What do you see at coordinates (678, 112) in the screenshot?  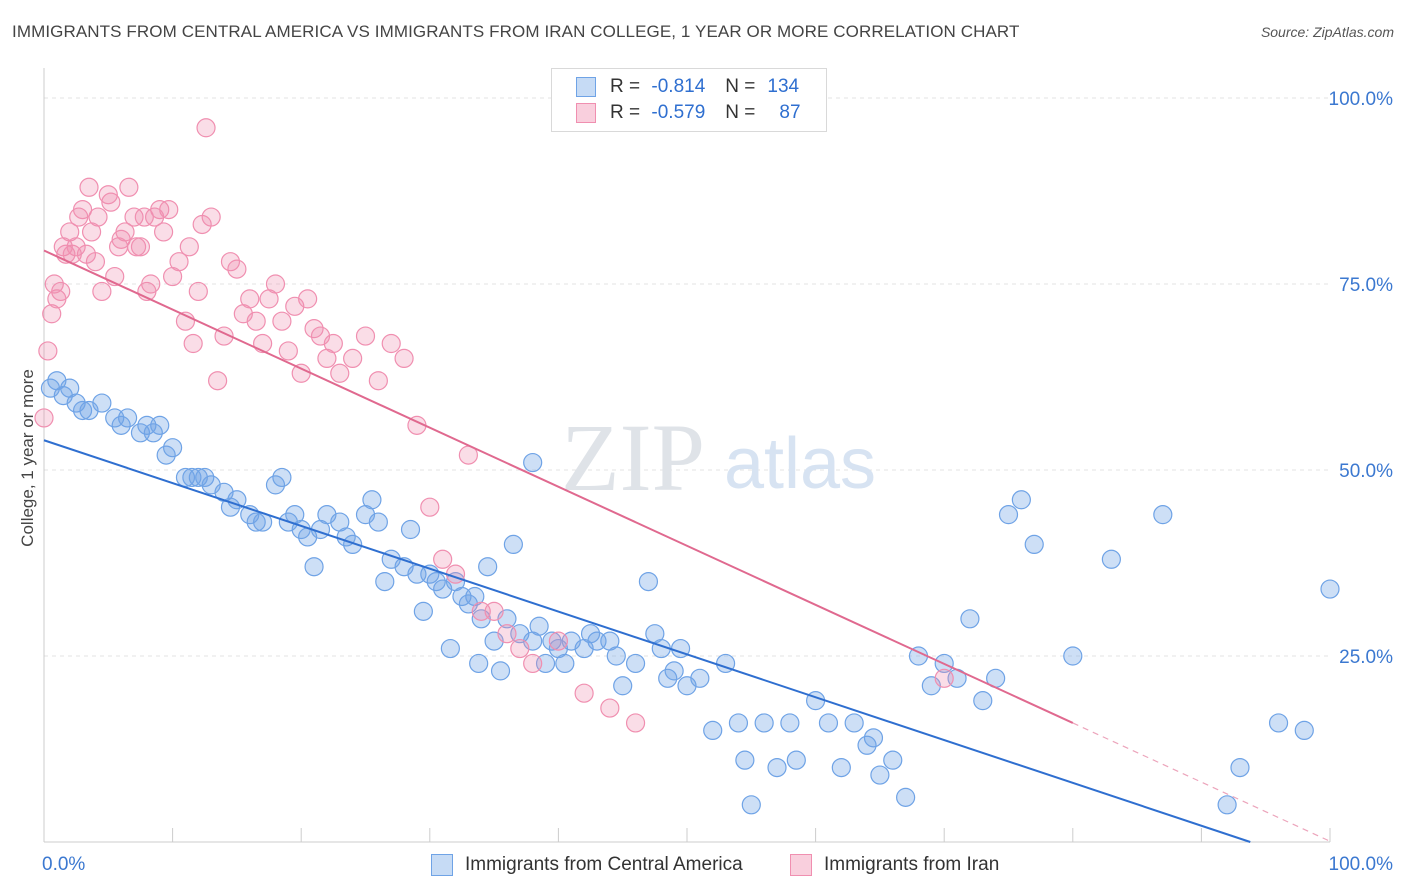 I see `r-value: -0.579` at bounding box center [678, 112].